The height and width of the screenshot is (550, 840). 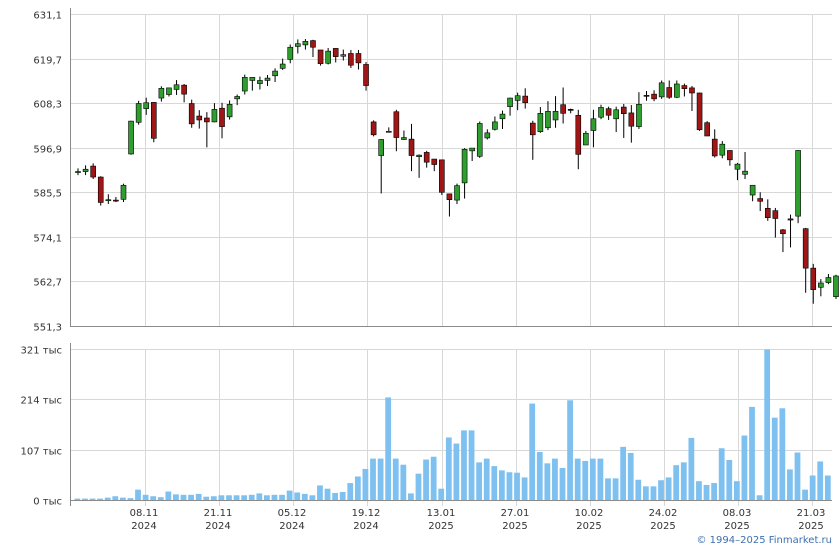 I want to click on x-tick-year: 2024, so click(x=143, y=526).